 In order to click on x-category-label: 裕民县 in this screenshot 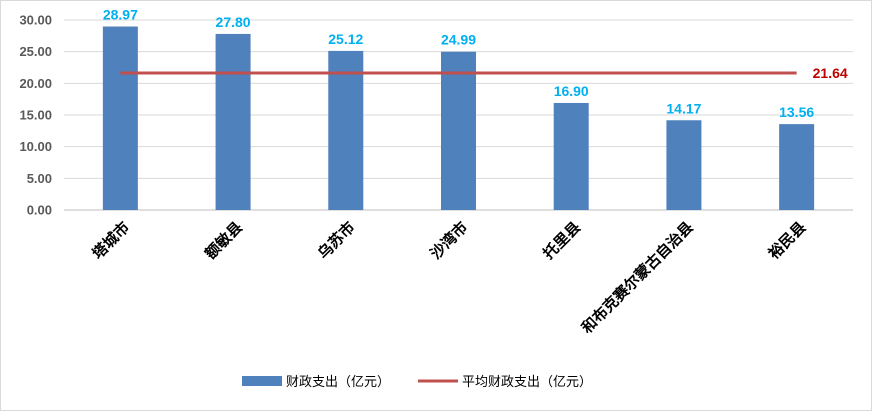, I will do `click(786, 240)`.